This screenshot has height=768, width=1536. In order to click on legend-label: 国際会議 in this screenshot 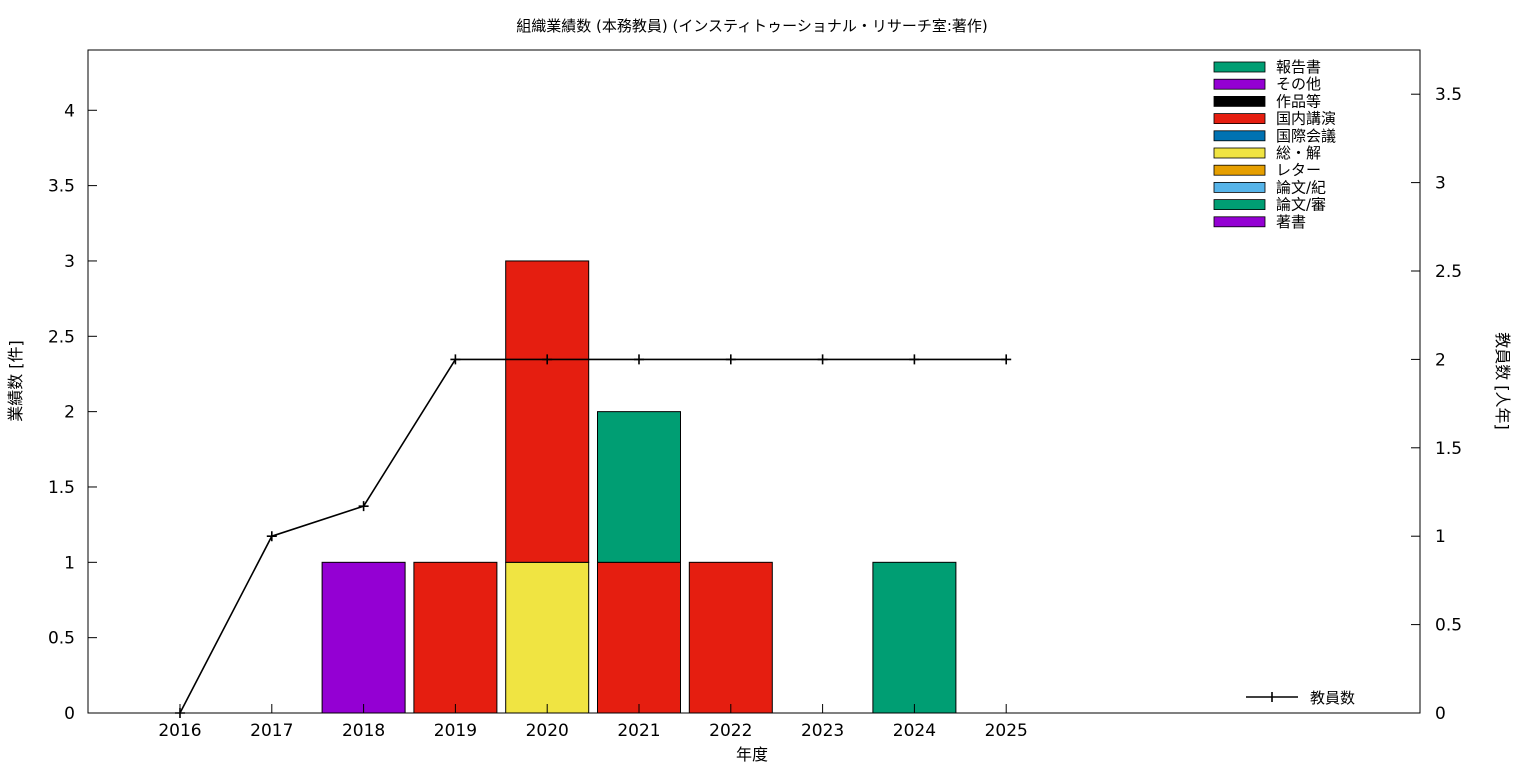, I will do `click(1306, 136)`.